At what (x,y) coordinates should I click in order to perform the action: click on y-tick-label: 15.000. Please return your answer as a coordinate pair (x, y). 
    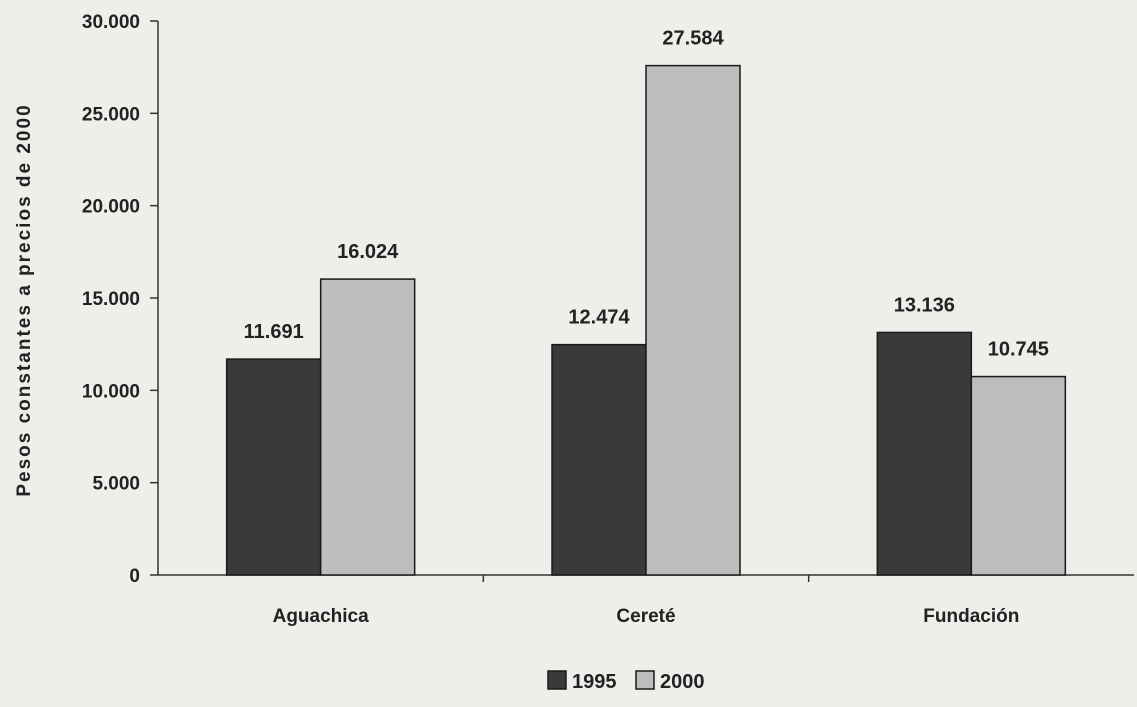
    Looking at the image, I should click on (111, 299).